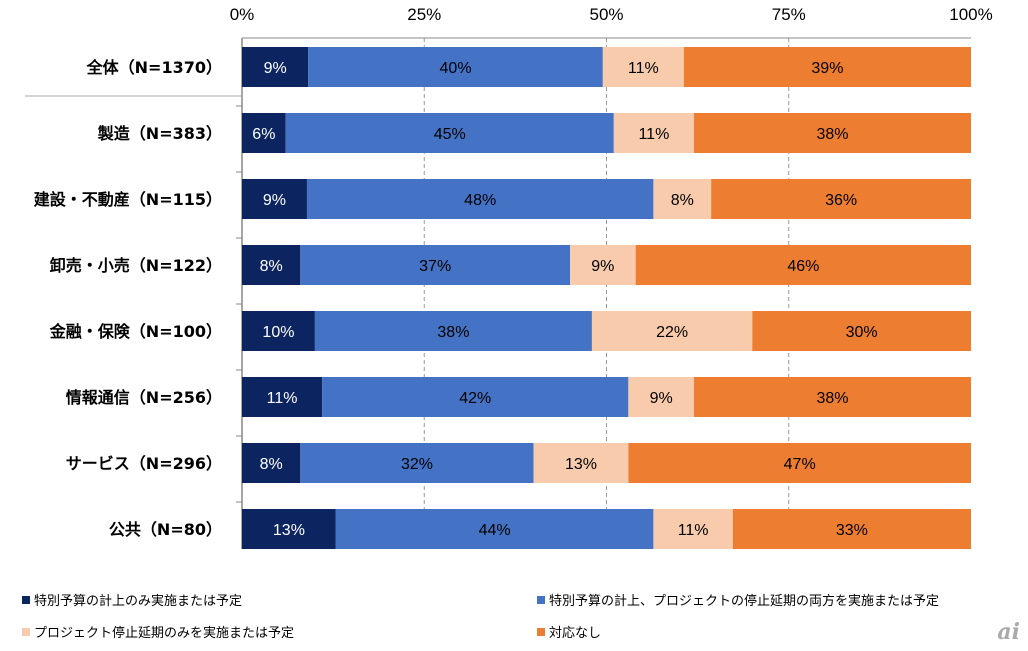 The width and height of the screenshot is (1028, 651). What do you see at coordinates (144, 463) in the screenshot?
I see `category-label: サービス（N=296）` at bounding box center [144, 463].